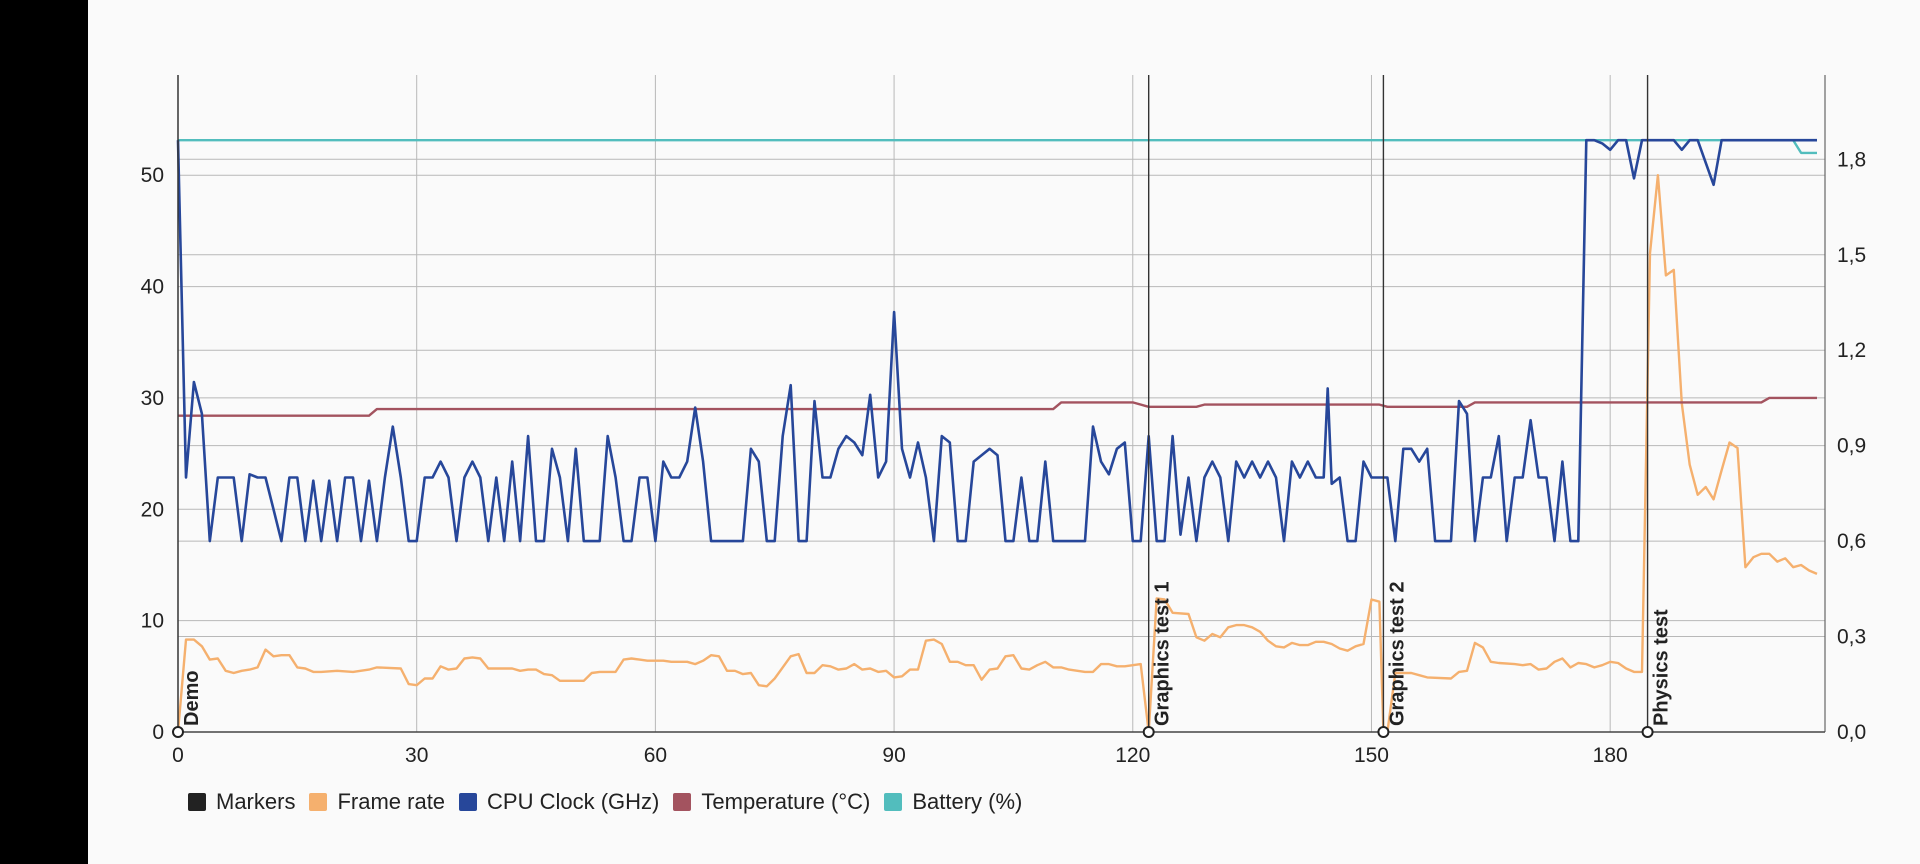 This screenshot has width=1920, height=864. I want to click on legend-label: Battery (%), so click(967, 801).